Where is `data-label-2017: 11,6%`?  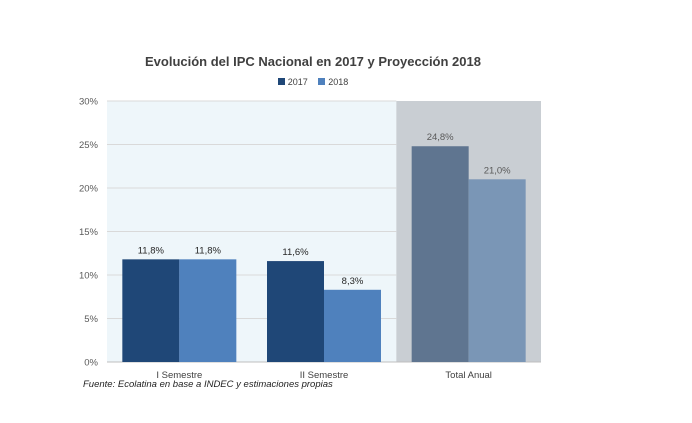 data-label-2017: 11,6% is located at coordinates (295, 252).